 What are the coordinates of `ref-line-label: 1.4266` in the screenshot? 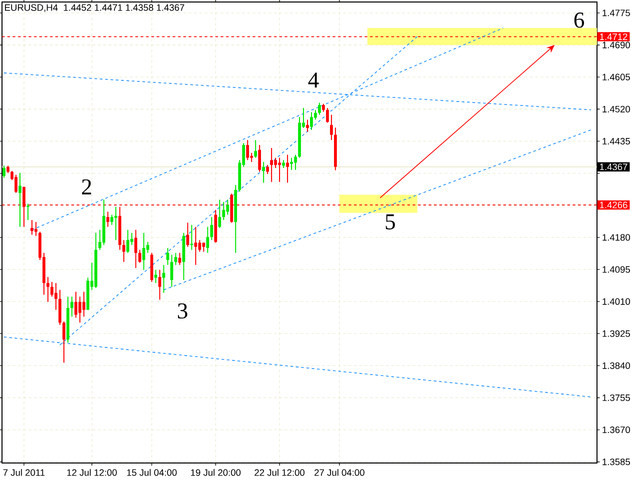 It's located at (614, 205).